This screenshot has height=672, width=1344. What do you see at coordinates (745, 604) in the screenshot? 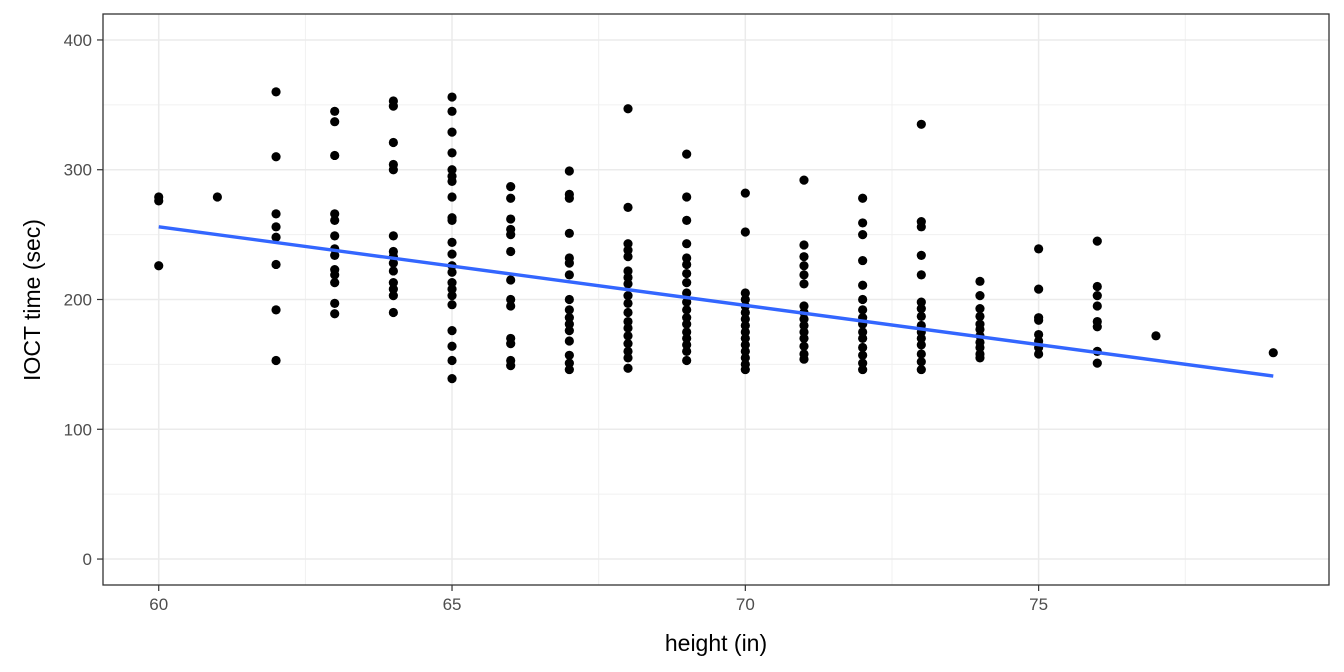
I see `x-tick-label: 70` at bounding box center [745, 604].